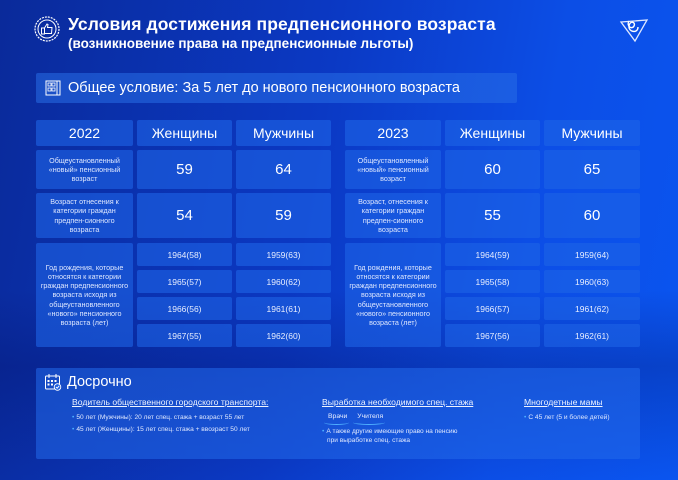 The width and height of the screenshot is (678, 480). I want to click on women-birth-year: 1965(57), so click(184, 281).